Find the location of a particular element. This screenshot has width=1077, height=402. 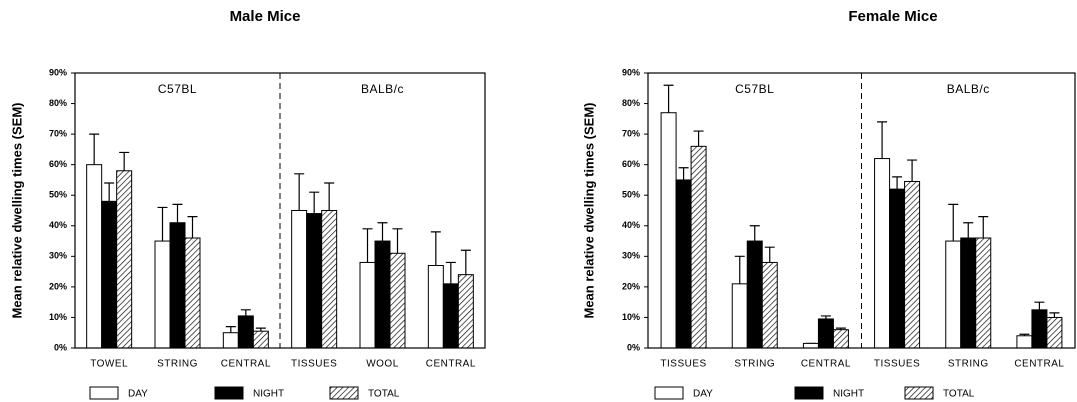

x-tick-label: TOWEL is located at coordinates (109, 364).